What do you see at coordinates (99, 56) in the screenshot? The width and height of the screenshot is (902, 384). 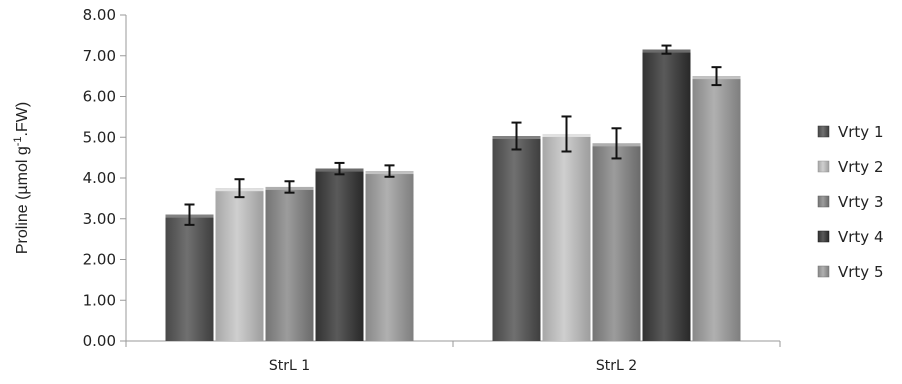 I see `y-tick-label: 7.00` at bounding box center [99, 56].